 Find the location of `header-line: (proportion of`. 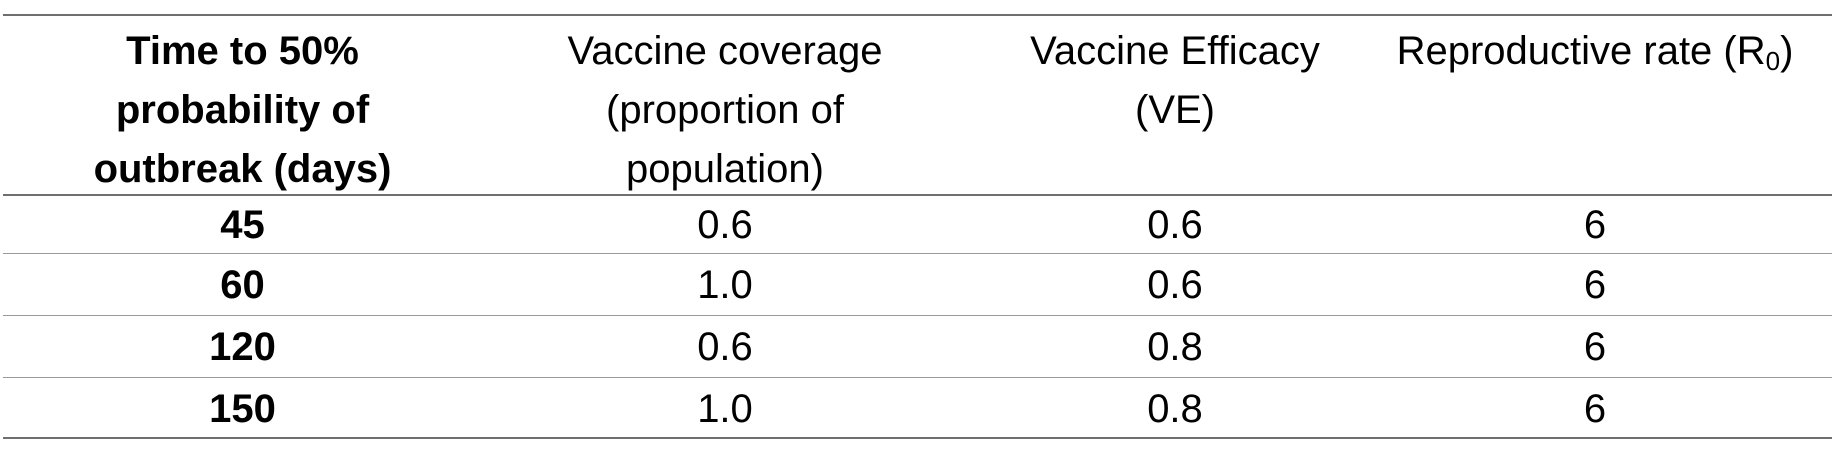

header-line: (proportion of is located at coordinates (725, 110).